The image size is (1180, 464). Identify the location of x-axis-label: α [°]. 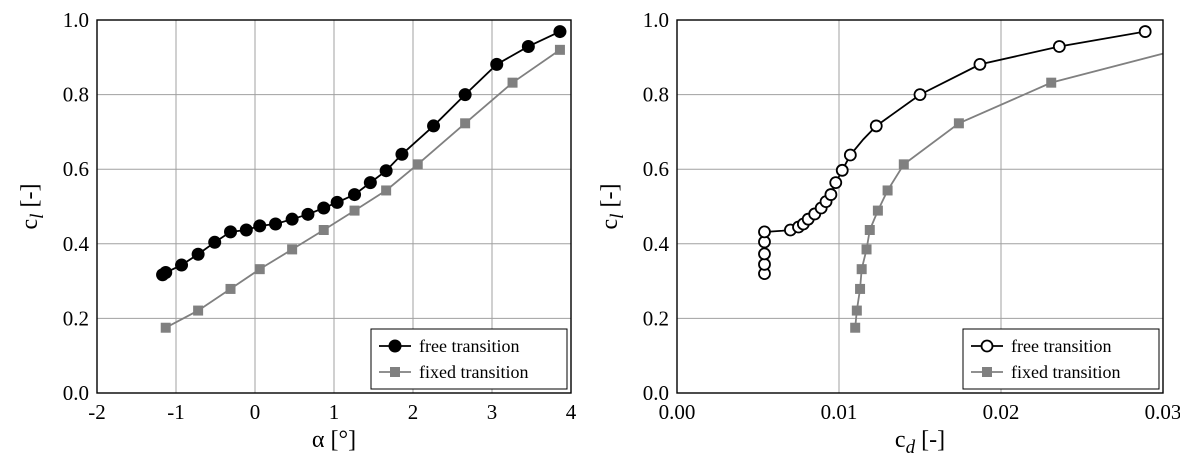
(334, 440).